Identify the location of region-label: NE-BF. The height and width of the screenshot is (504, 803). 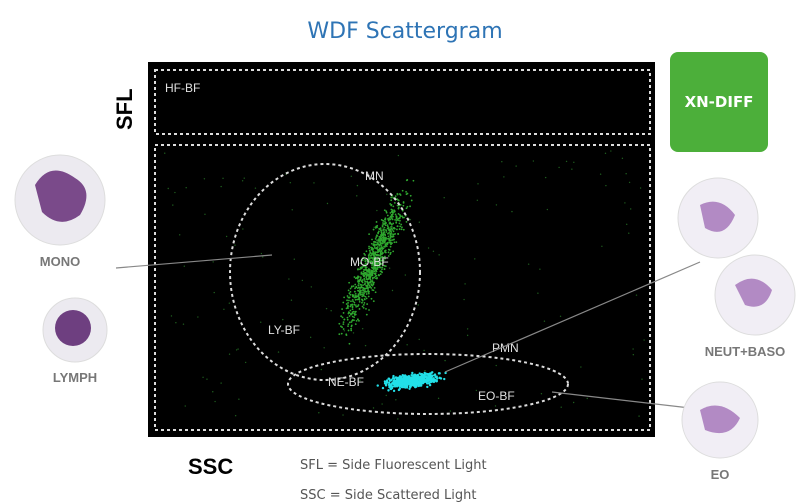
(346, 382).